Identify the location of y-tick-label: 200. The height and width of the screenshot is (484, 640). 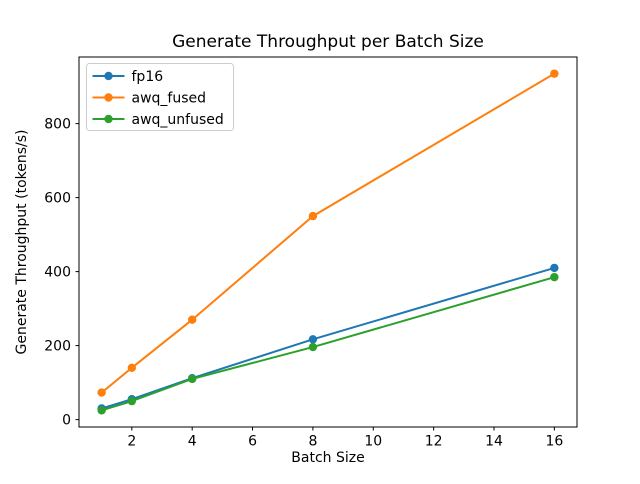
(57, 347).